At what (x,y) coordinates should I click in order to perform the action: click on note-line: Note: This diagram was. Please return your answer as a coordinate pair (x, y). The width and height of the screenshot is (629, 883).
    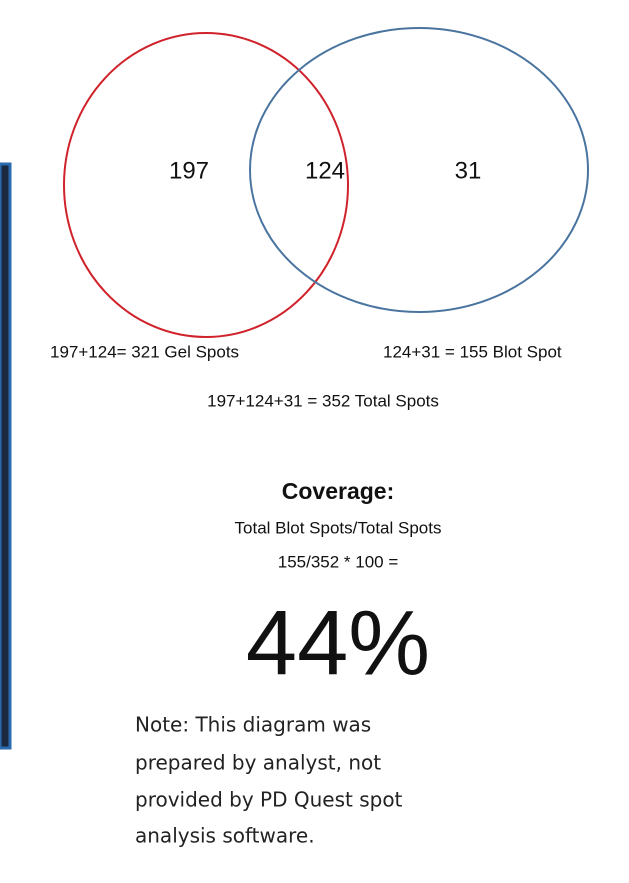
    Looking at the image, I should click on (253, 725).